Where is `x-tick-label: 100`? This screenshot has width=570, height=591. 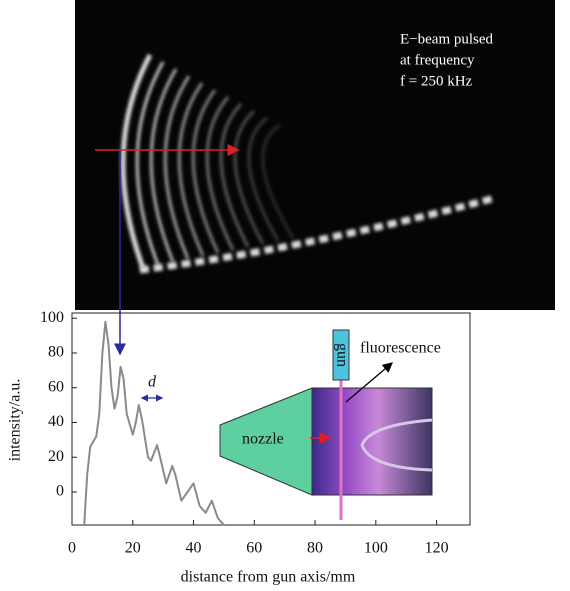 x-tick-label: 100 is located at coordinates (376, 548).